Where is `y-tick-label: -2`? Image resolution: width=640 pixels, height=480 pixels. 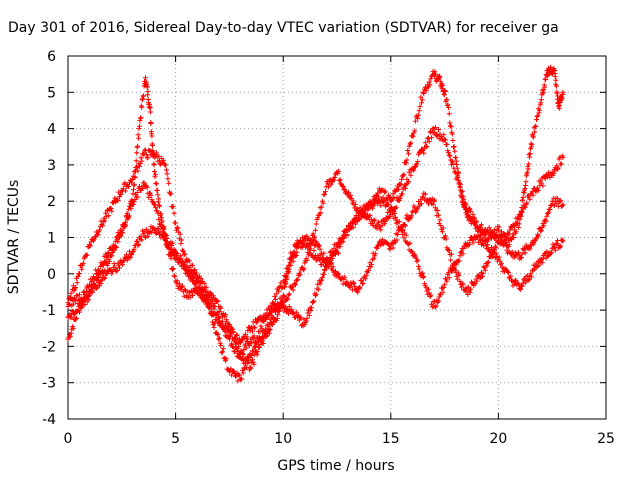 y-tick-label: -2 is located at coordinates (49, 347).